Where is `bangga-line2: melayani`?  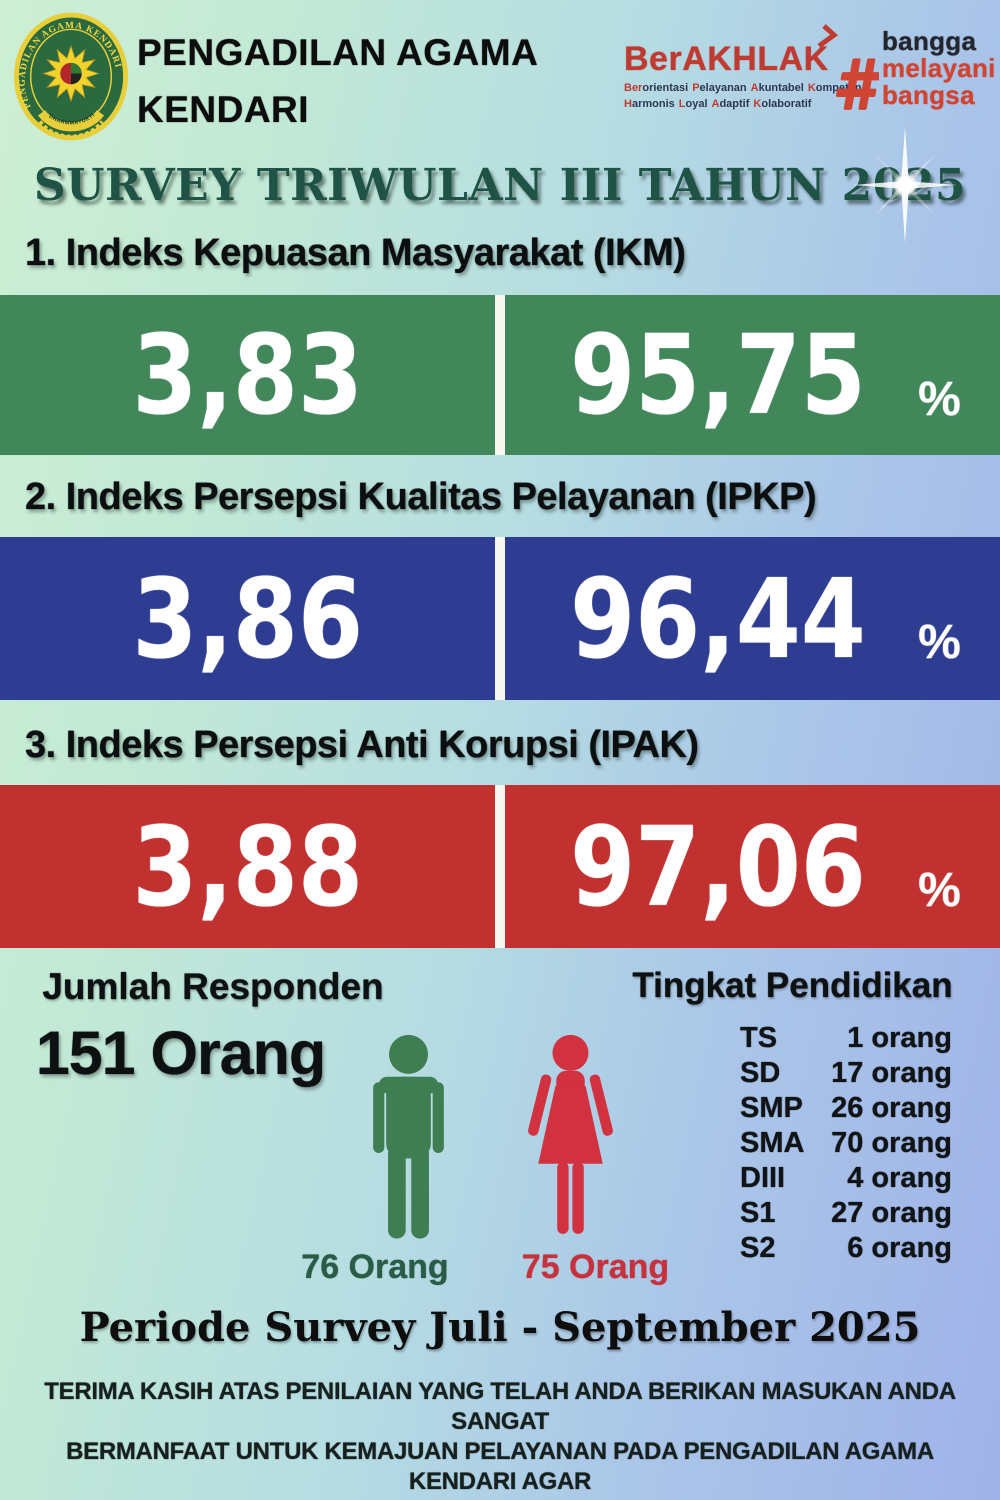 bangga-line2: melayani is located at coordinates (939, 68).